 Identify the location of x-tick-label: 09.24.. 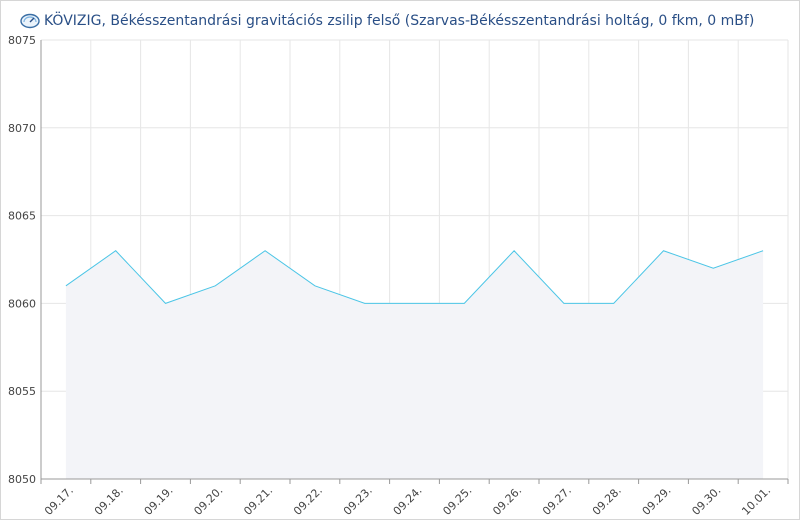
(408, 501).